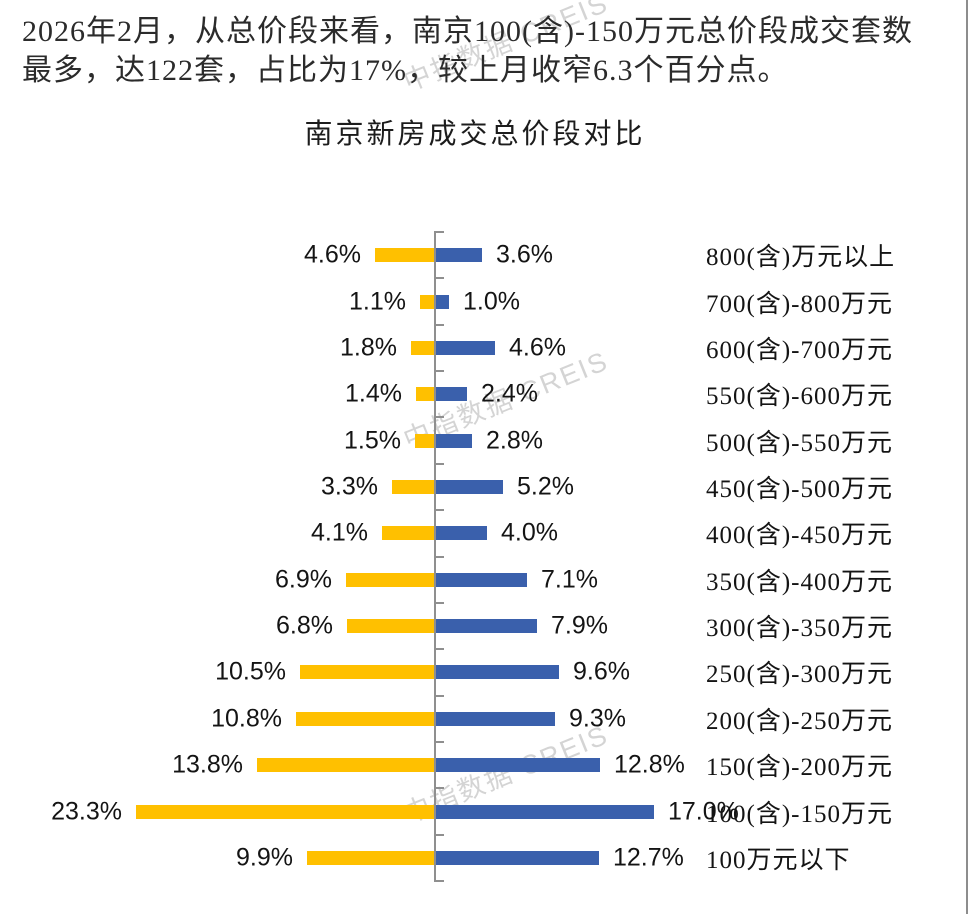 This screenshot has width=970, height=914. What do you see at coordinates (799, 675) in the screenshot?
I see `category-label: 250(含)-300万元` at bounding box center [799, 675].